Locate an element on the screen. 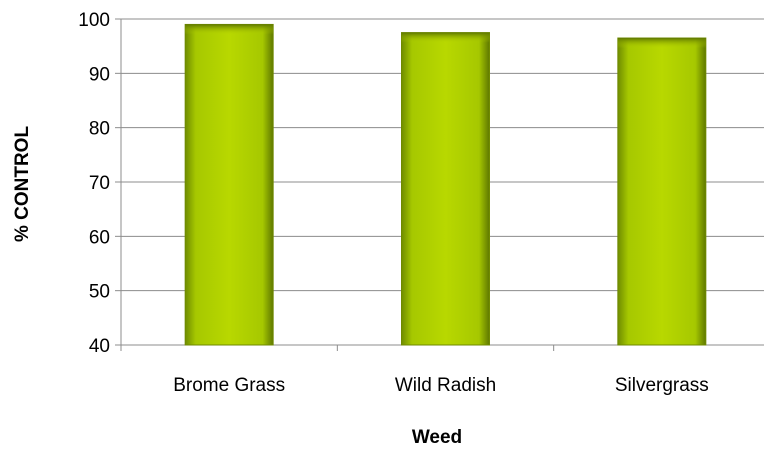 Image resolution: width=764 pixels, height=452 pixels. x-axis-title: Weed is located at coordinates (437, 437).